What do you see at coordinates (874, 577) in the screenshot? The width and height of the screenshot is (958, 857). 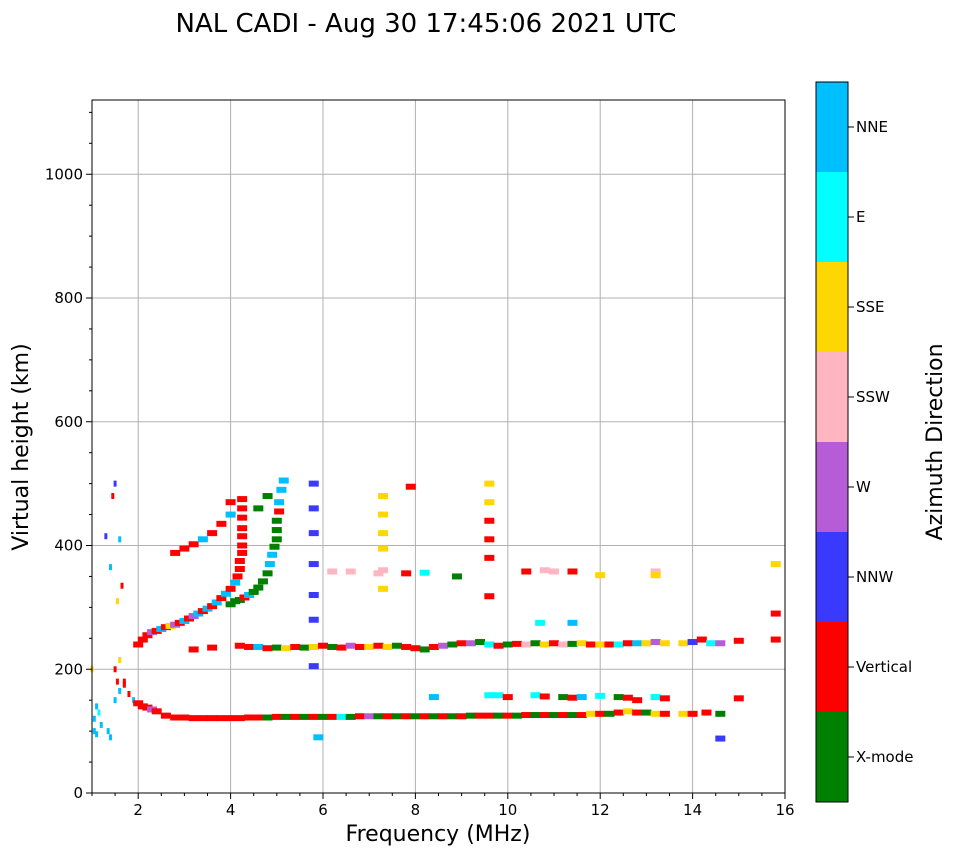 I see `colorbar-label: NNW` at bounding box center [874, 577].